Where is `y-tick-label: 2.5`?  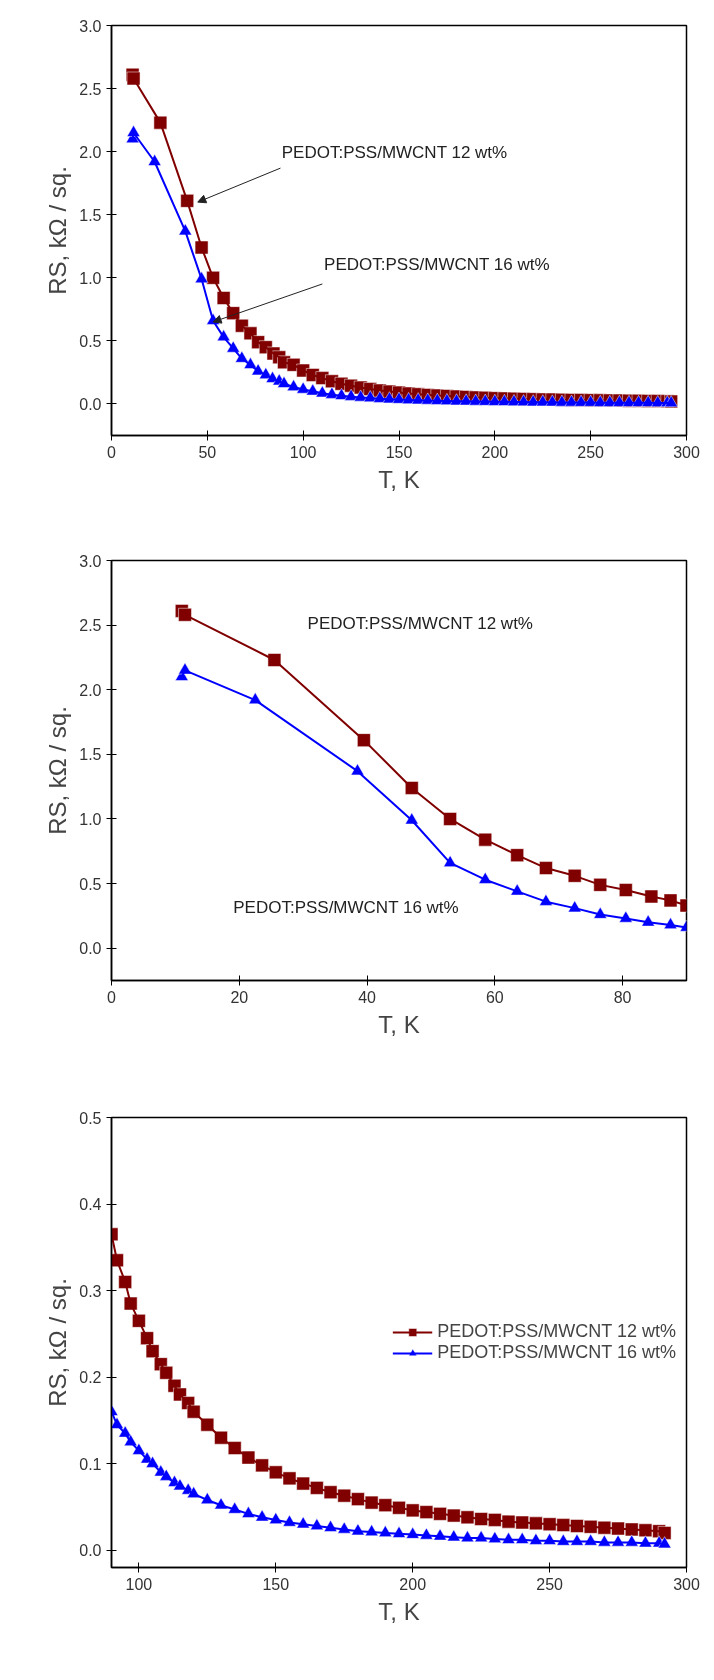 y-tick-label: 2.5 is located at coordinates (90, 626).